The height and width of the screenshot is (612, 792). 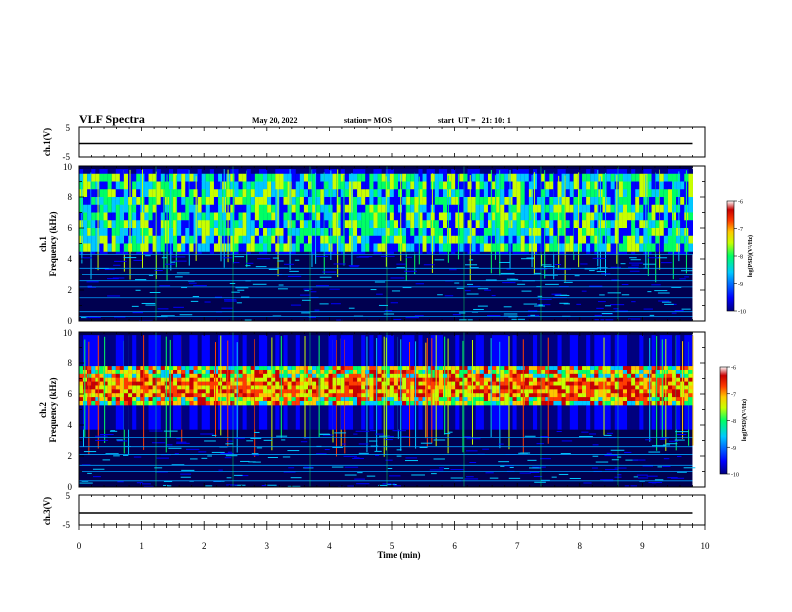 What do you see at coordinates (47, 142) in the screenshot?
I see `ch1-voltage-ylabel: ch.1(V)` at bounding box center [47, 142].